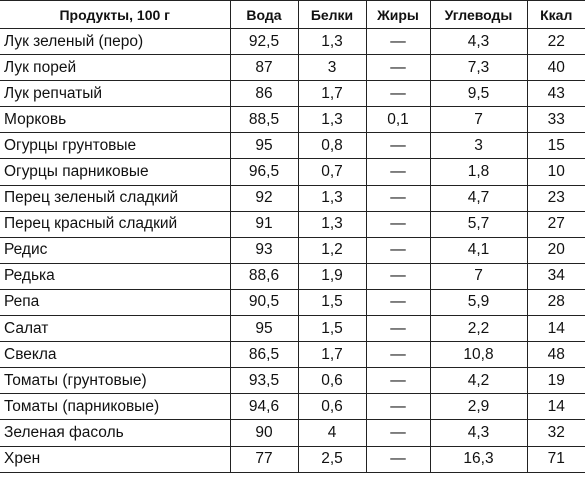 This screenshot has width=586, height=481. Describe the element at coordinates (478, 433) in the screenshot. I see `cell-carbs: 4,3` at that location.